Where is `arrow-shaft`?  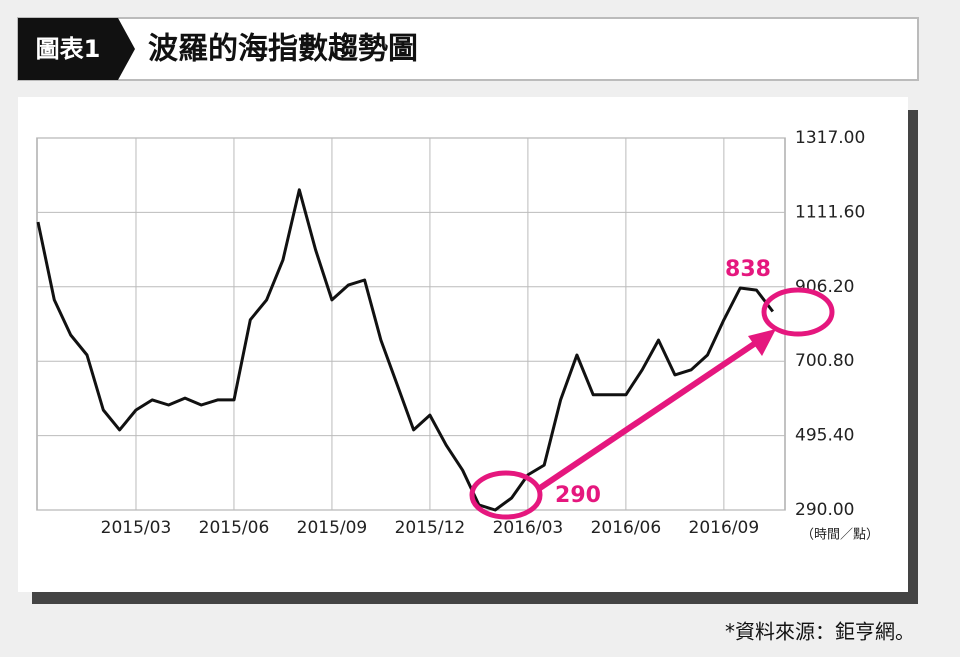
arrow-shaft is located at coordinates (650, 414).